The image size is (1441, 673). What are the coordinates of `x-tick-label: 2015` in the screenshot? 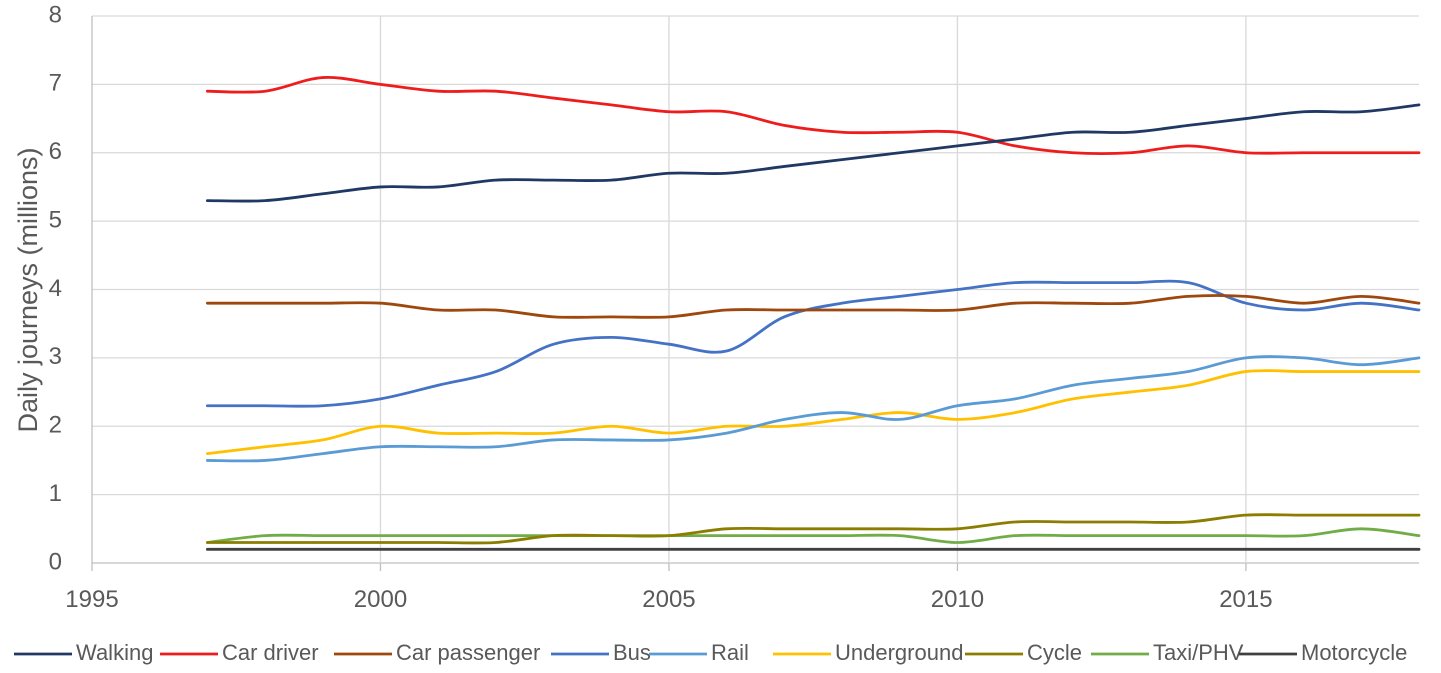 It's located at (1245, 599).